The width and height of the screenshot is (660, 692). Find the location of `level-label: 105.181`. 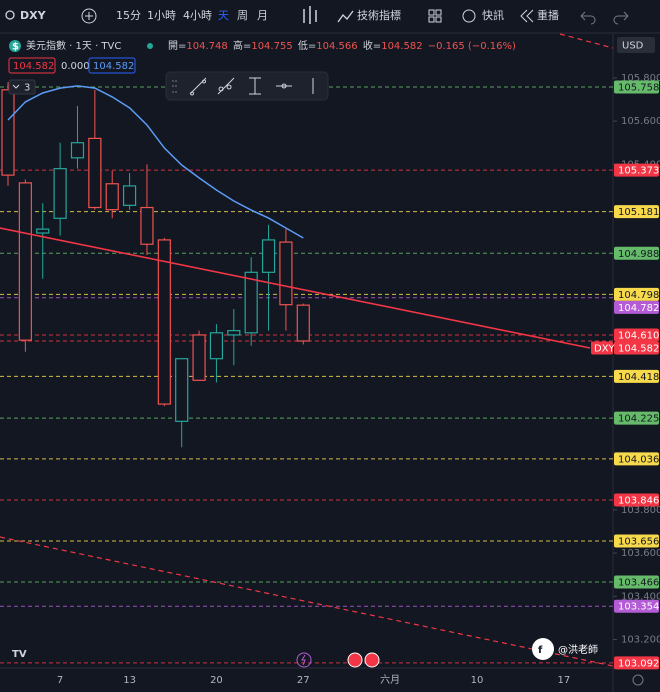

level-label: 105.181 is located at coordinates (638, 212).